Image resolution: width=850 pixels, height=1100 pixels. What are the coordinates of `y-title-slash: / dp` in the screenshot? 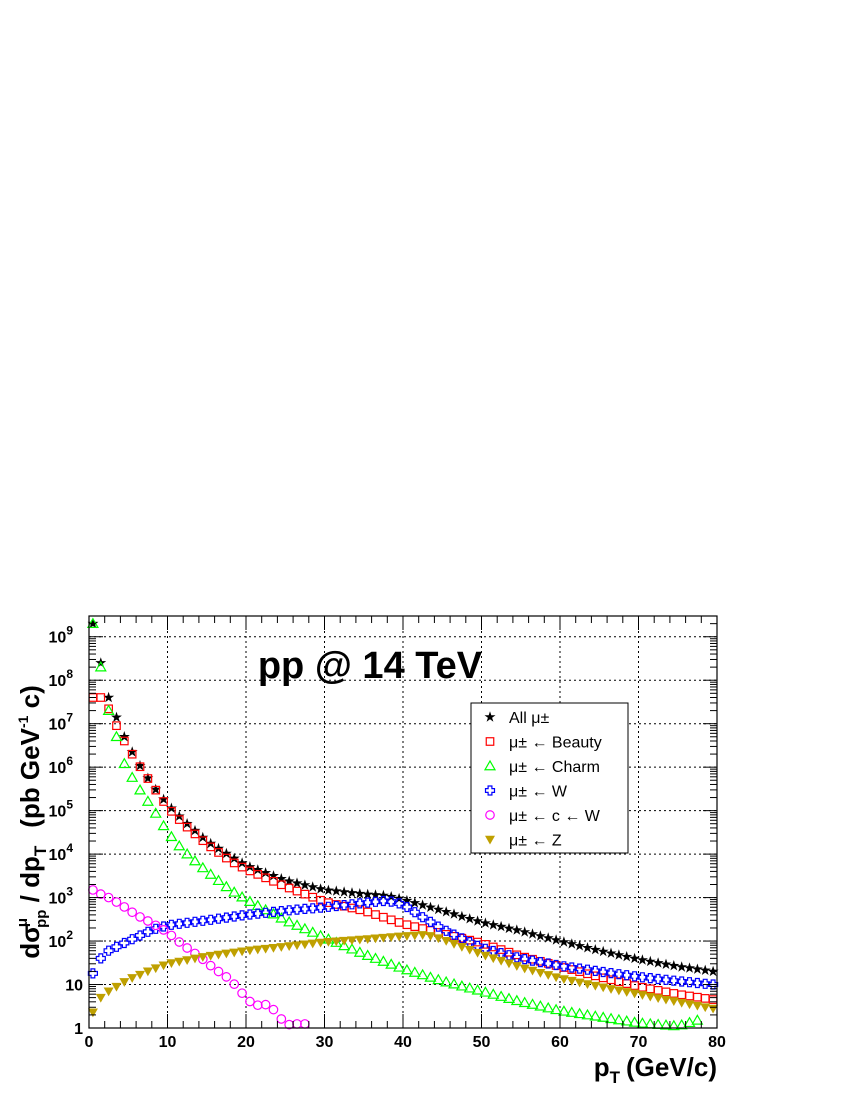 It's located at (30, 882).